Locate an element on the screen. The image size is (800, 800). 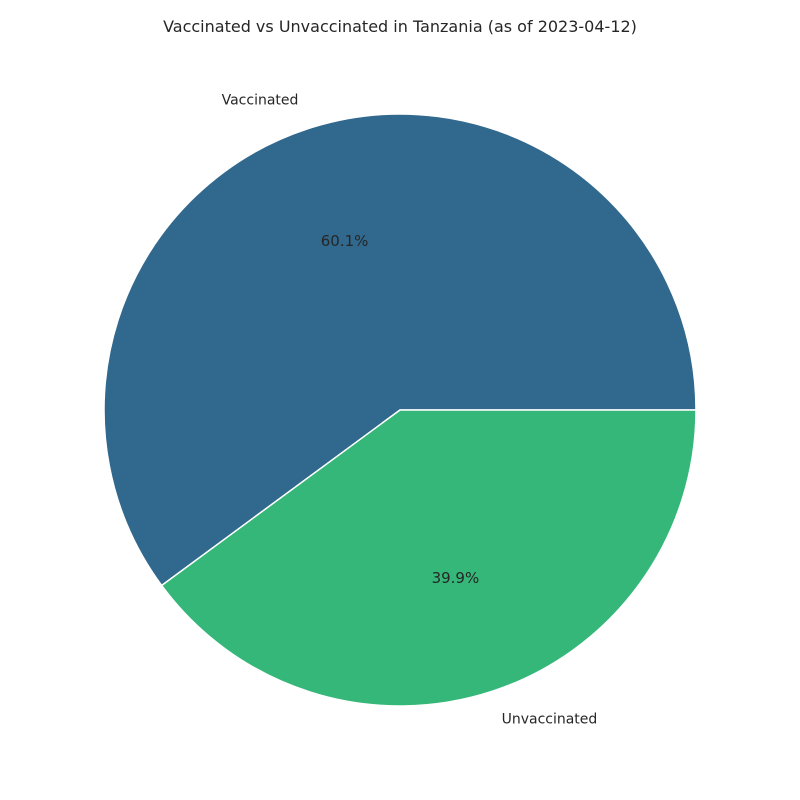
pct-label-vaccinated: 60.1% is located at coordinates (345, 241).